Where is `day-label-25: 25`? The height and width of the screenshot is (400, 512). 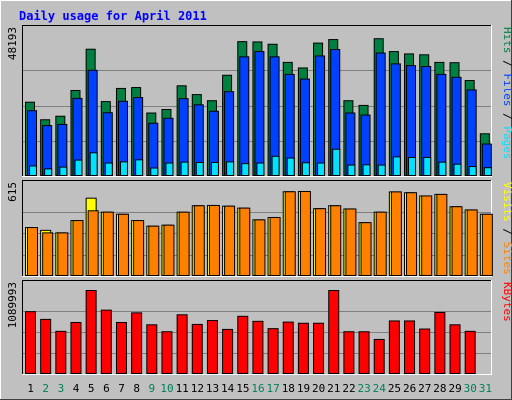 day-label-25: 25 is located at coordinates (394, 388).